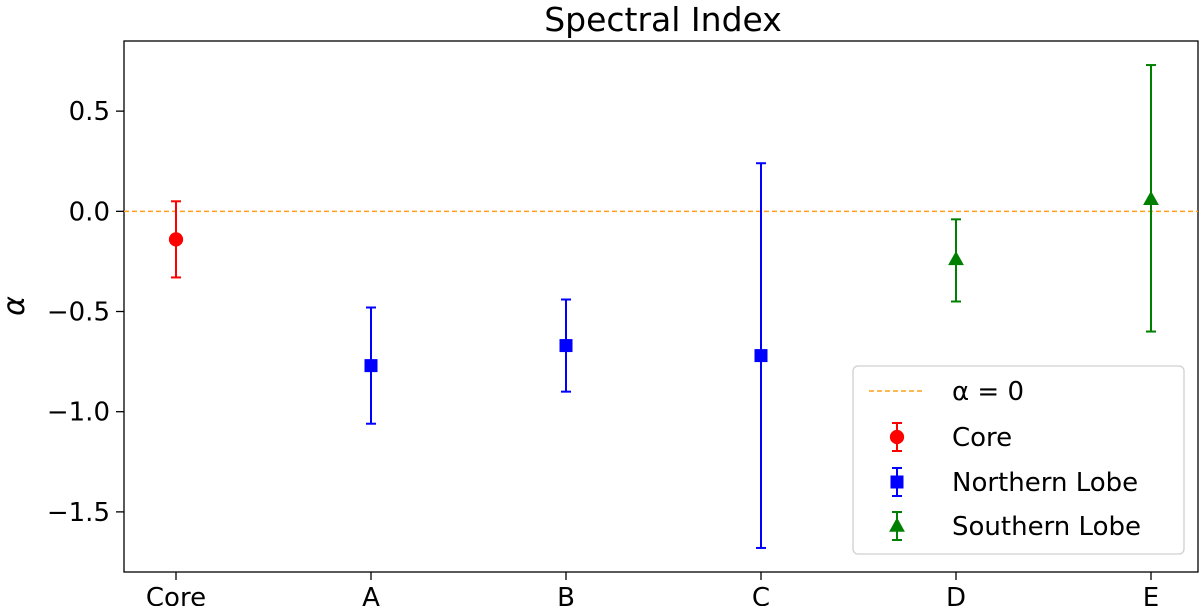 Image resolution: width=1200 pixels, height=606 pixels. I want to click on x-tick-label: D, so click(956, 594).